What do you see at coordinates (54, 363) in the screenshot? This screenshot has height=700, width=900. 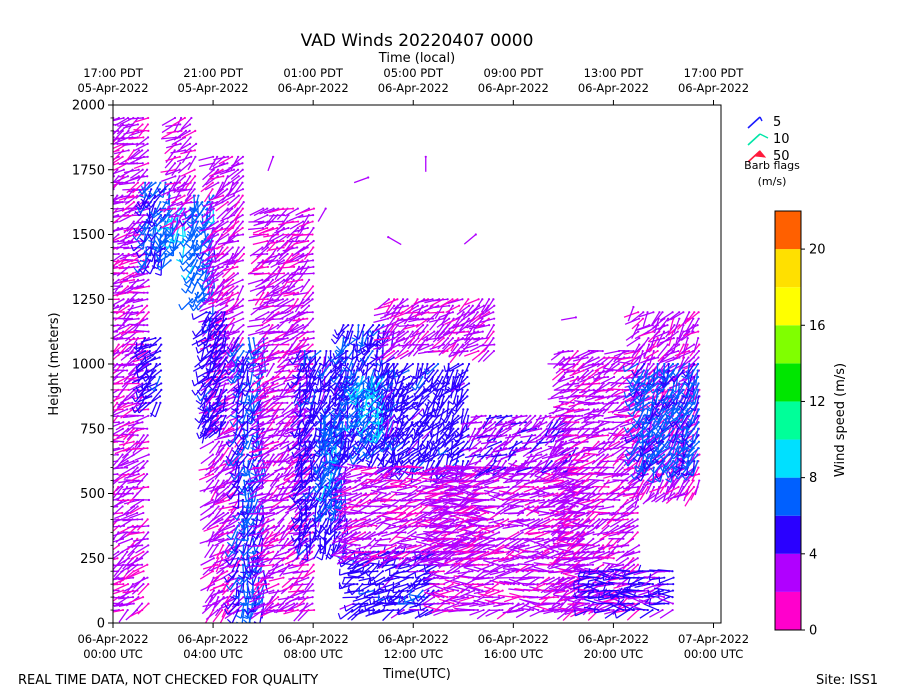 I see `y-axis-label: Height (meters)` at bounding box center [54, 363].